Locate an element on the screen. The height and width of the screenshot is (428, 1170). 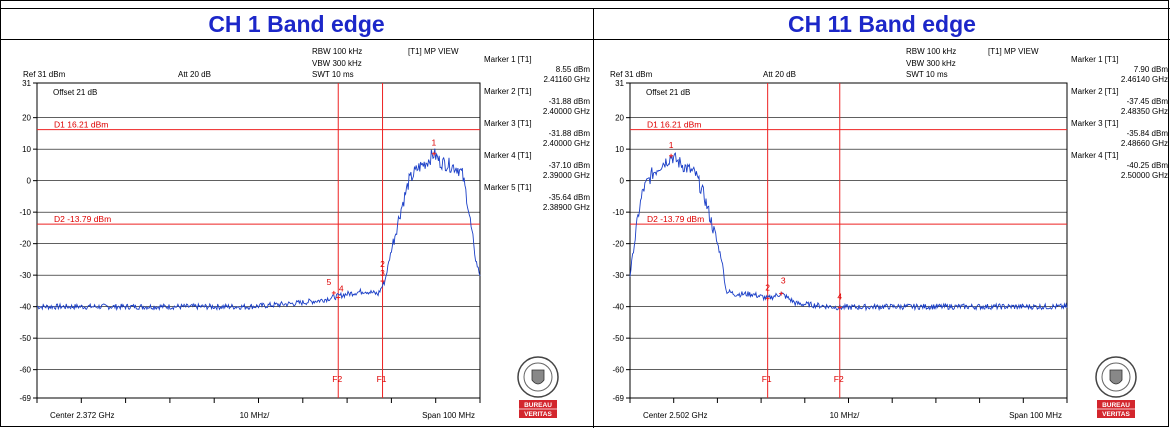
panel-1-marker-4-label: 4 is located at coordinates (341, 289).